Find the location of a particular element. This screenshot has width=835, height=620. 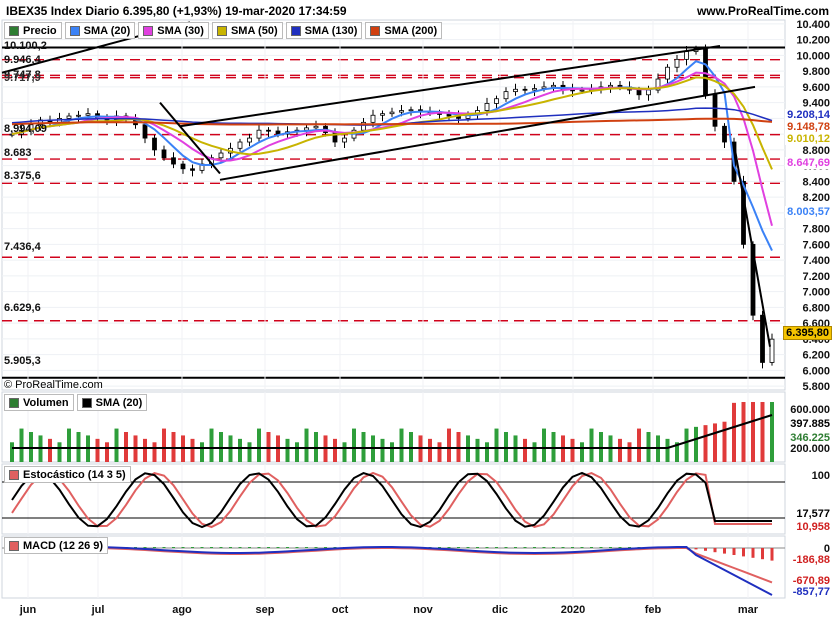

panel-frame is located at coordinates (393, 567).